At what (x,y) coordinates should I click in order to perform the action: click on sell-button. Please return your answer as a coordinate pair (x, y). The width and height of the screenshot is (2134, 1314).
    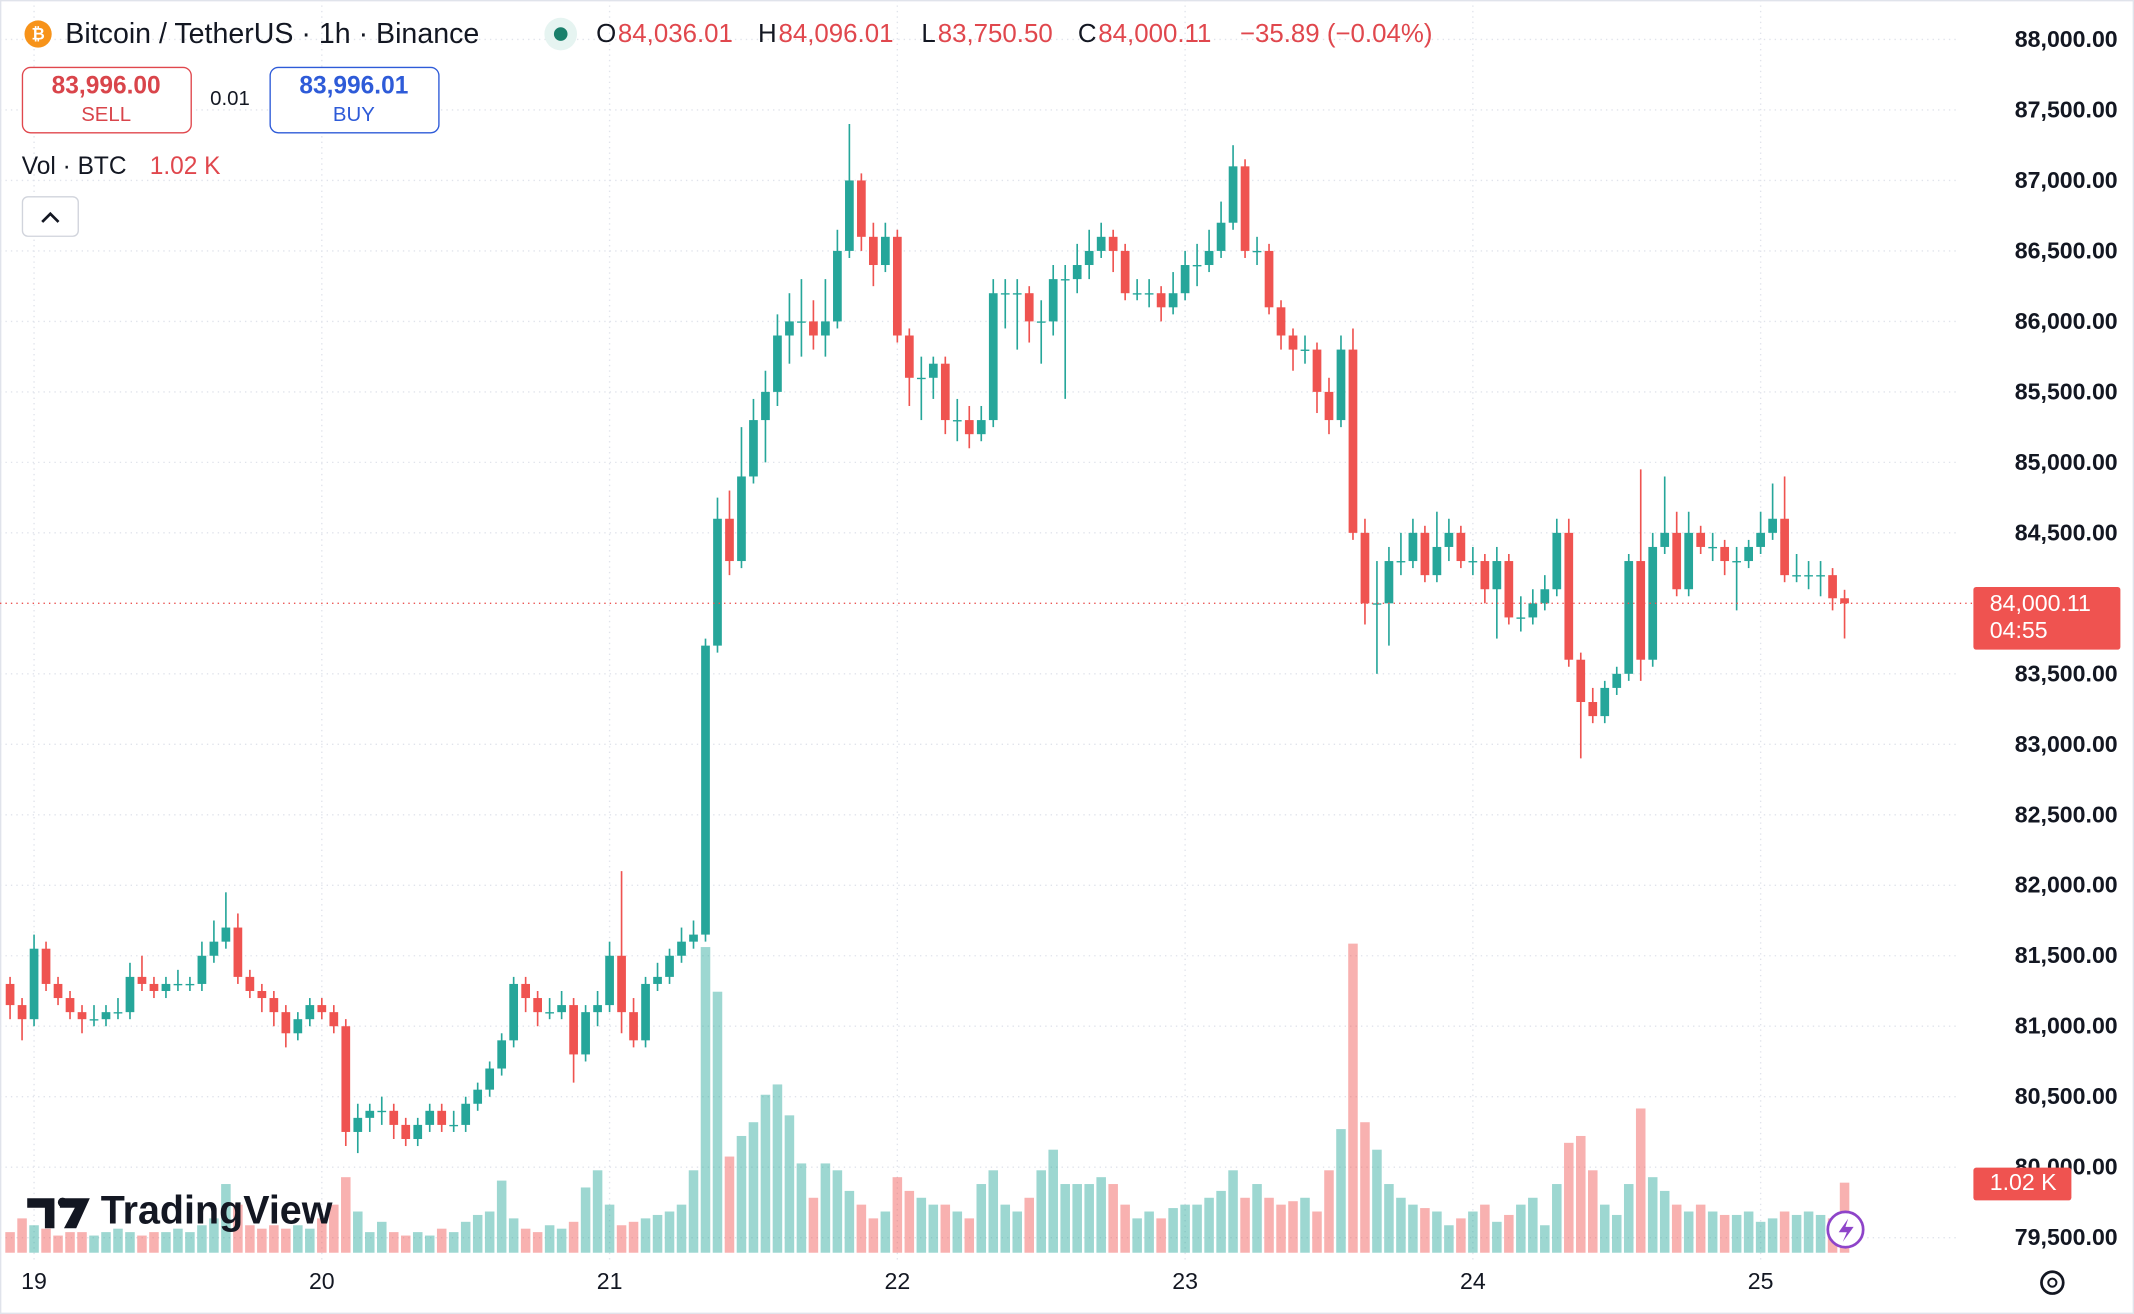
    Looking at the image, I should click on (106, 100).